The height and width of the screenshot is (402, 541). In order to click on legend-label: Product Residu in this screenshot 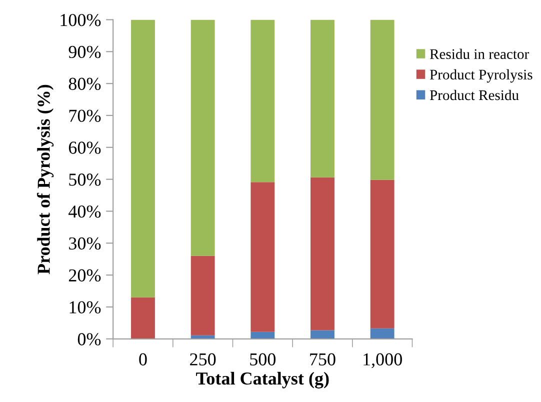, I will do `click(474, 95)`.